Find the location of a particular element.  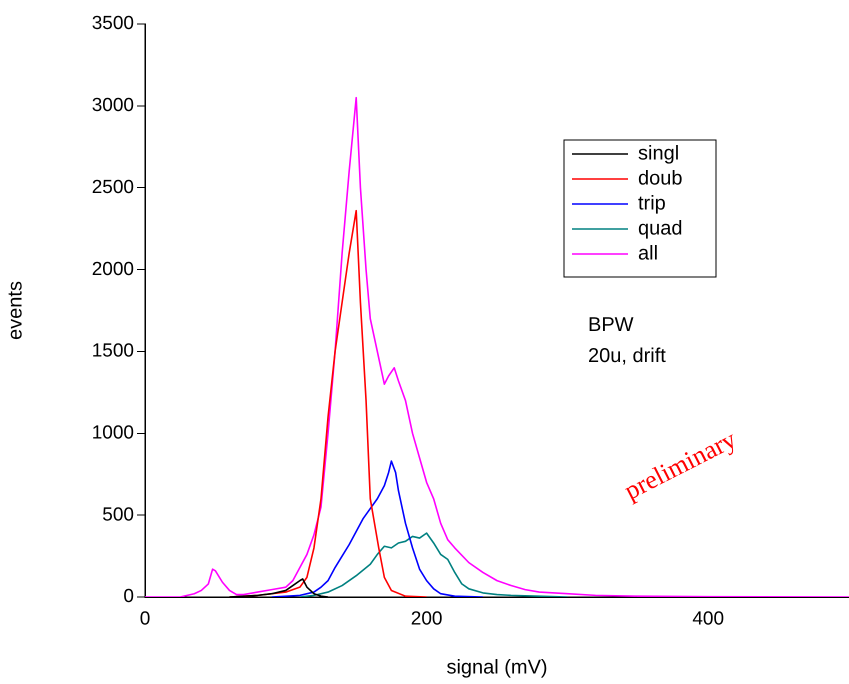

y-tick-label: 3500 is located at coordinates (113, 23).